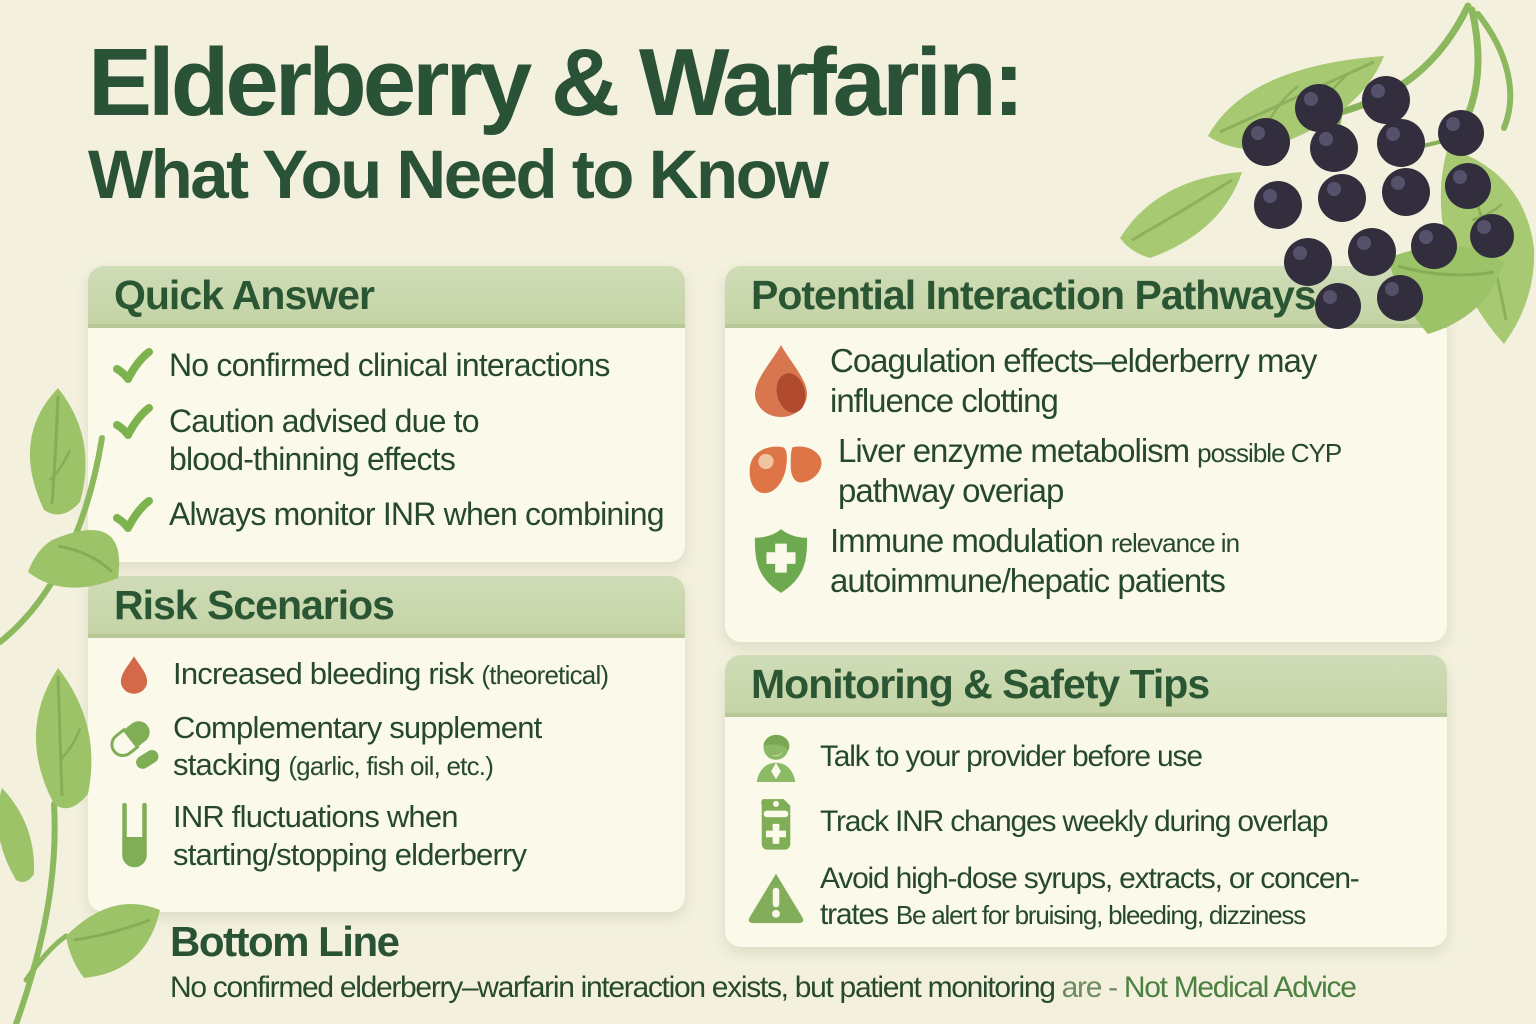 The height and width of the screenshot is (1024, 1536). Describe the element at coordinates (1073, 360) in the screenshot. I see `item-text-main: Coagulation effects–elderberry may` at that location.